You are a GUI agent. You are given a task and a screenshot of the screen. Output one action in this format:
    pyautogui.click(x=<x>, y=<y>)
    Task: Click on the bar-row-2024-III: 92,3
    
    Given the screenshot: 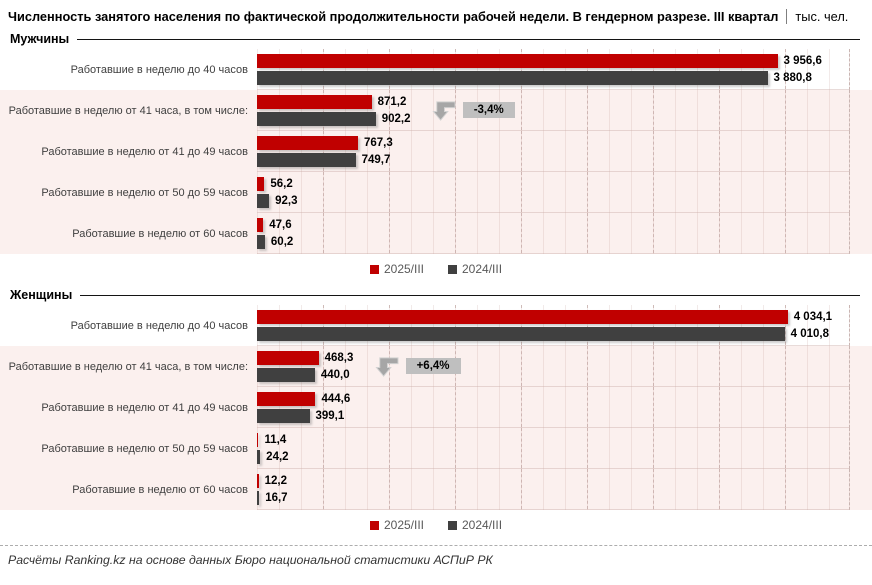 What is the action you would take?
    pyautogui.click(x=553, y=201)
    